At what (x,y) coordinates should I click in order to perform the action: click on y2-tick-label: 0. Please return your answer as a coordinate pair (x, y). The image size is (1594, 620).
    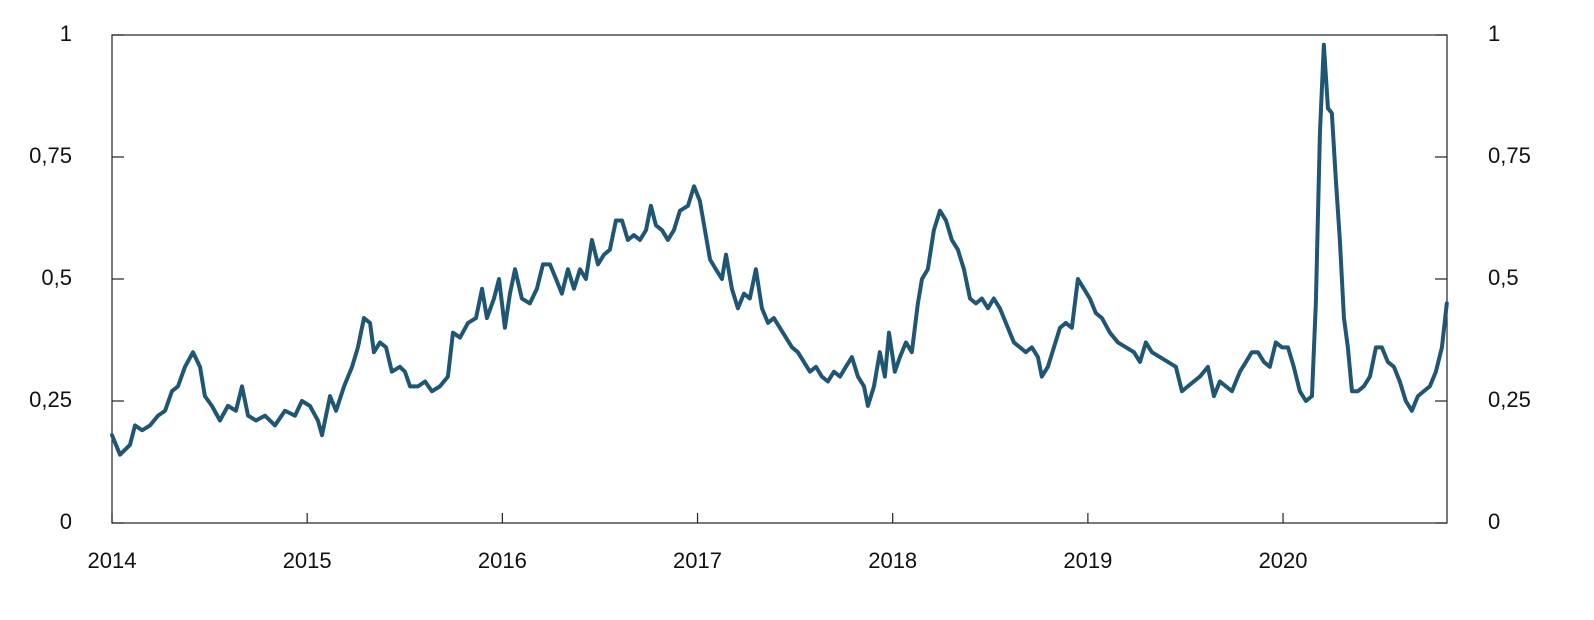
    Looking at the image, I should click on (1494, 521).